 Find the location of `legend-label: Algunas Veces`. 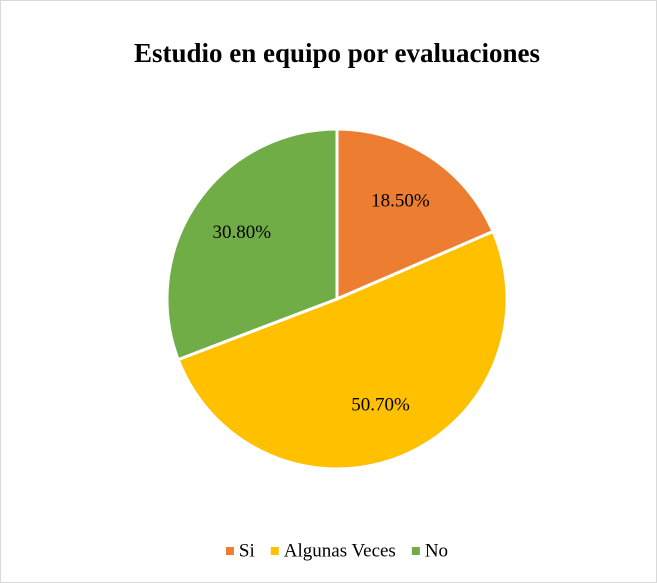

legend-label: Algunas Veces is located at coordinates (340, 550).